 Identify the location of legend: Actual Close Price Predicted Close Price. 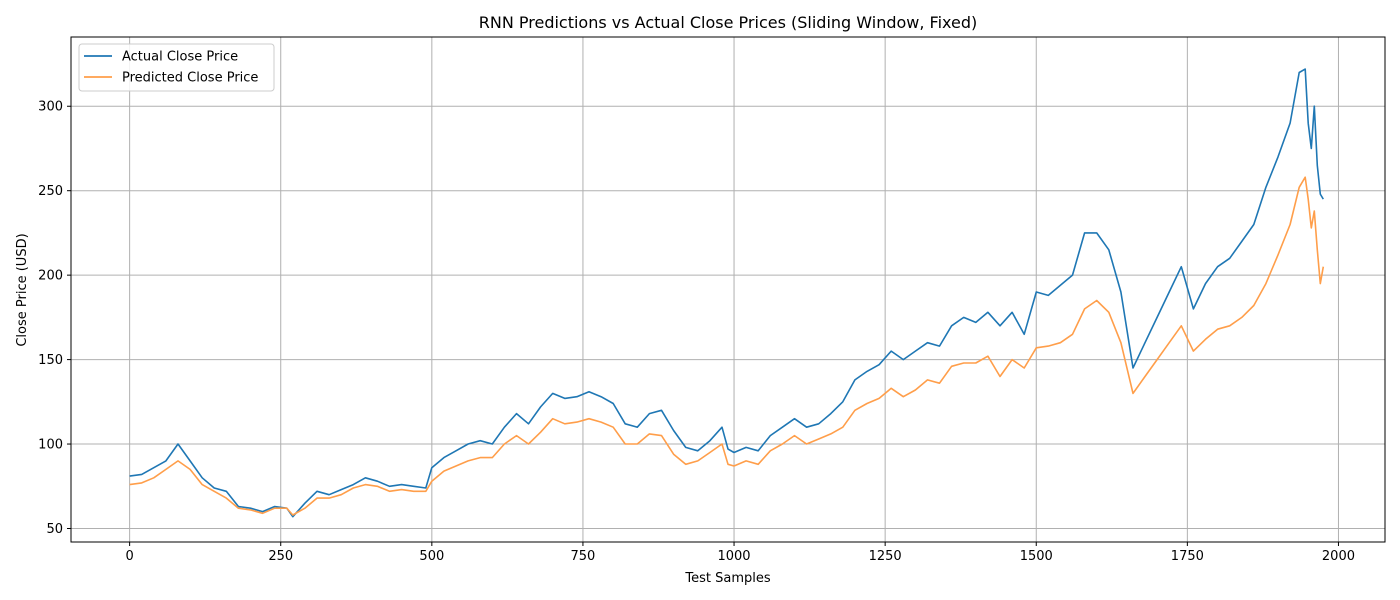
(176, 67).